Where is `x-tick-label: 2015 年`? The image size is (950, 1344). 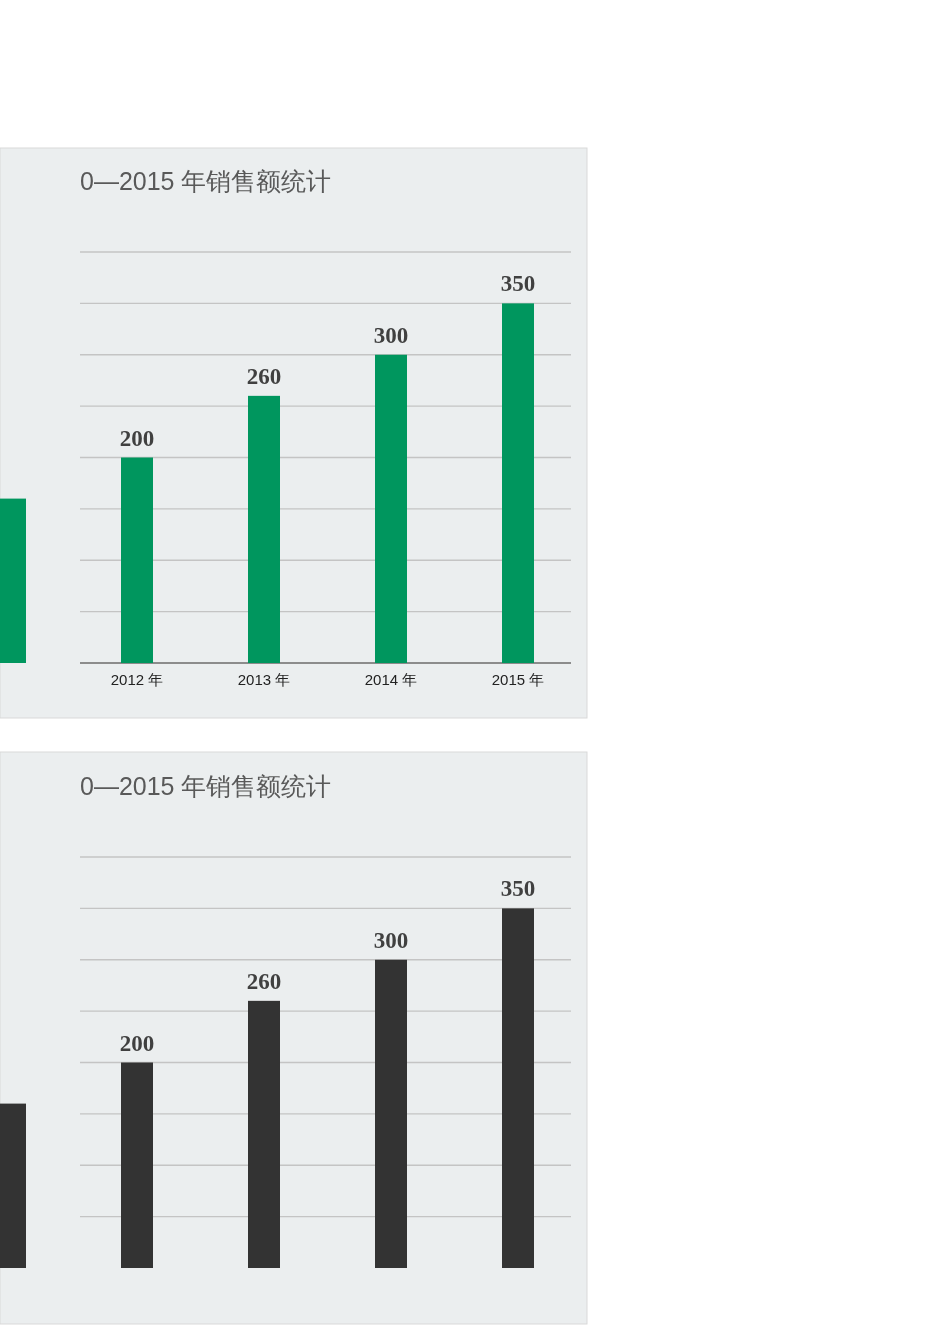
x-tick-label: 2015 年 is located at coordinates (518, 679).